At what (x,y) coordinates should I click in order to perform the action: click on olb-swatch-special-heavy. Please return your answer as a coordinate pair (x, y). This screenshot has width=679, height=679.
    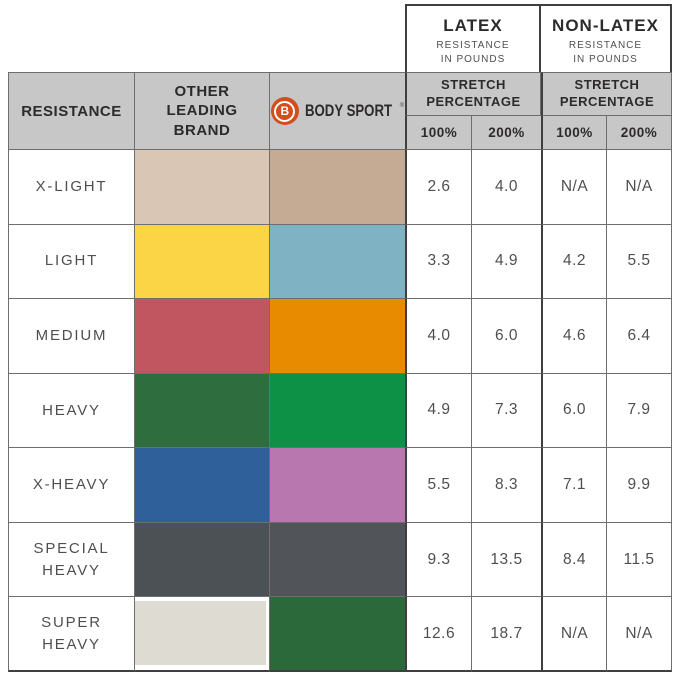
    Looking at the image, I should click on (202, 560).